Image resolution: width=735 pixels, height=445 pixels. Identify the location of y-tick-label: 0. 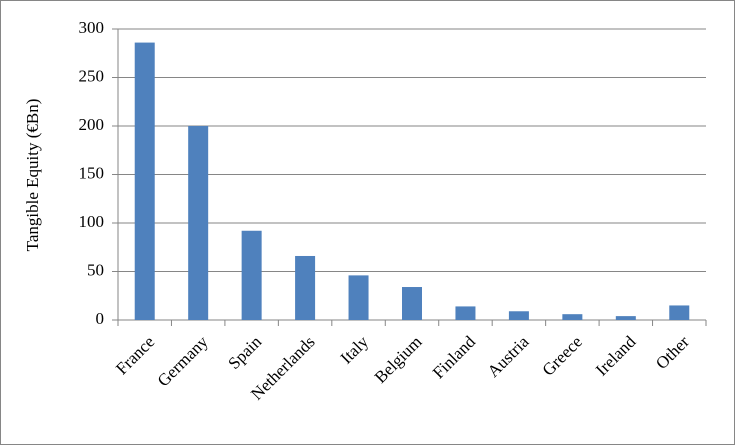
(100, 318).